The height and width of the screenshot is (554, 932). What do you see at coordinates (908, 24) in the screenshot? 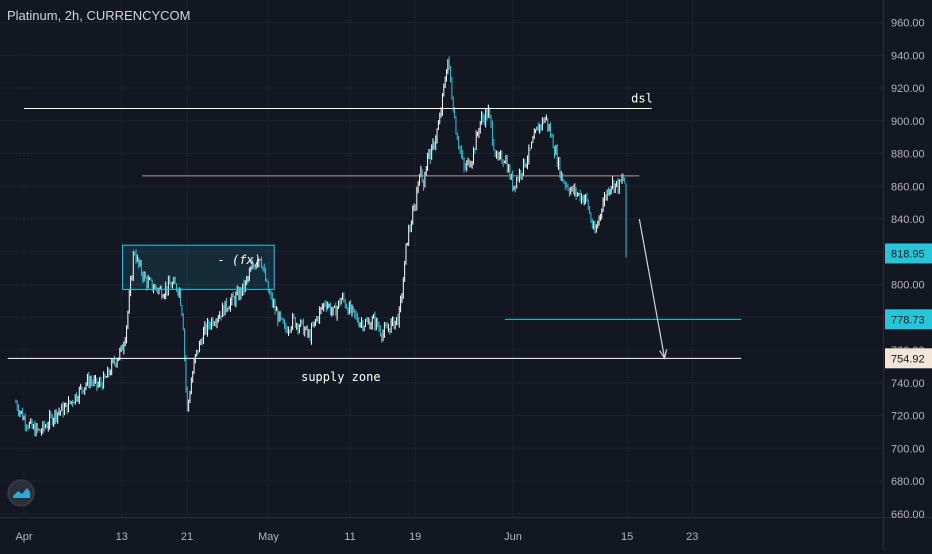
I see `price-axis-tick-label: 960.00` at bounding box center [908, 24].